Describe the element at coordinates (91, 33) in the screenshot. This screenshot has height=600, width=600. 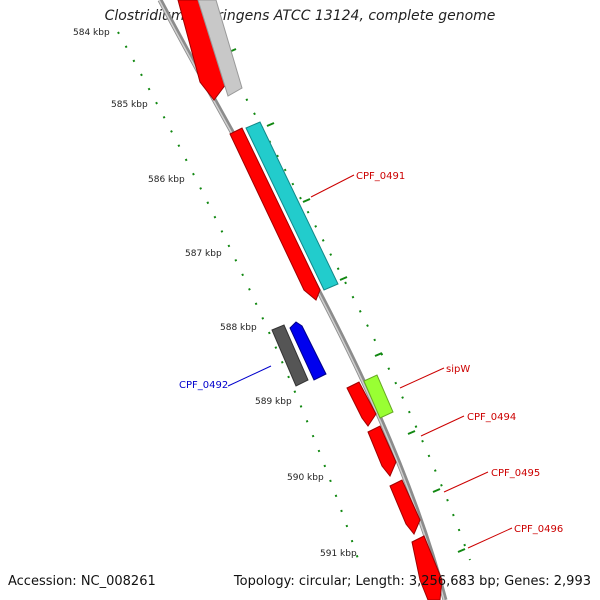
I see `tick-label: 584 kbp` at that location.